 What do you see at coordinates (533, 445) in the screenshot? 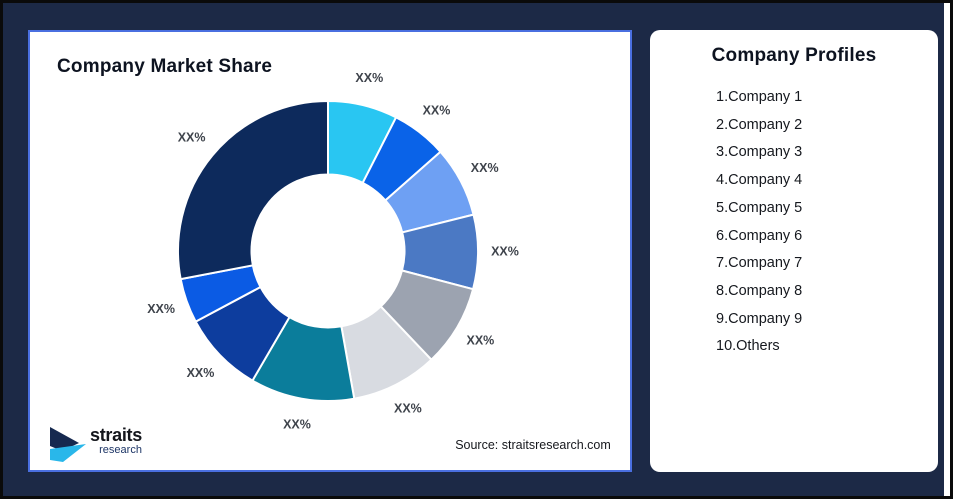
I see `source-caption: Source: straitsresearch.com` at bounding box center [533, 445].